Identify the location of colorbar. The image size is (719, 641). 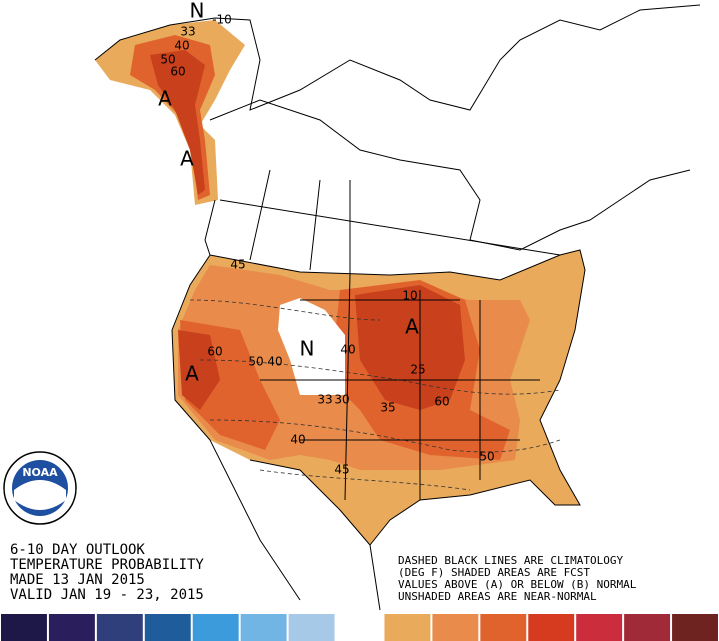
(359, 627).